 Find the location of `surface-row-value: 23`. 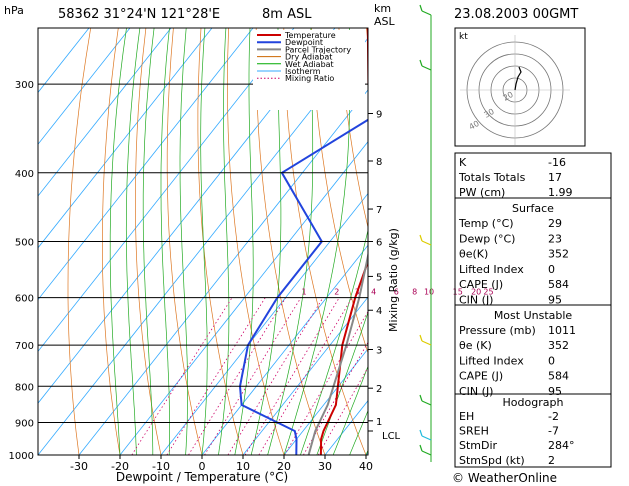

surface-row-value: 23 is located at coordinates (555, 238).